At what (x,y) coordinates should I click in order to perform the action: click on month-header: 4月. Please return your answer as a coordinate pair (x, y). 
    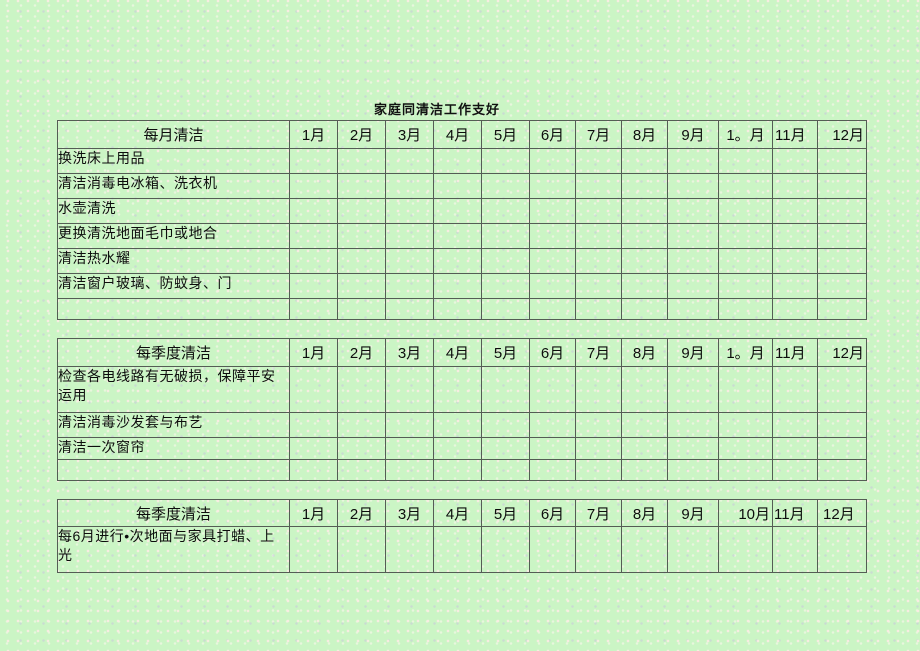
    Looking at the image, I should click on (457, 352).